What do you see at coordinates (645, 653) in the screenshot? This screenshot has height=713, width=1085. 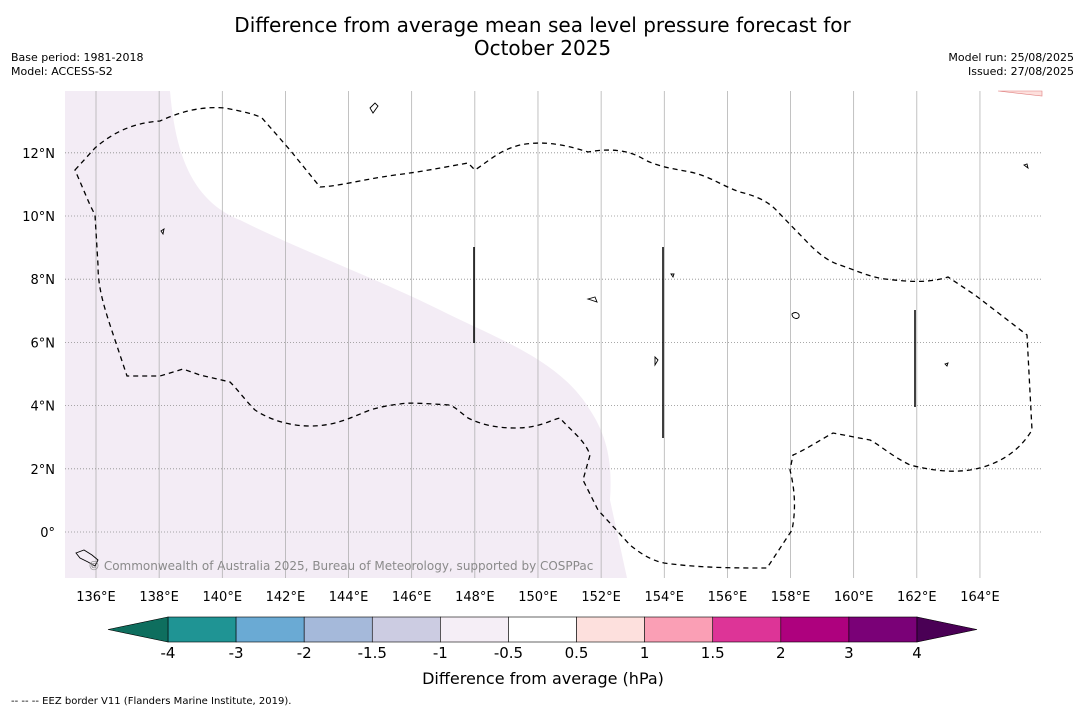 I see `colorbar-tick-label: 1` at bounding box center [645, 653].